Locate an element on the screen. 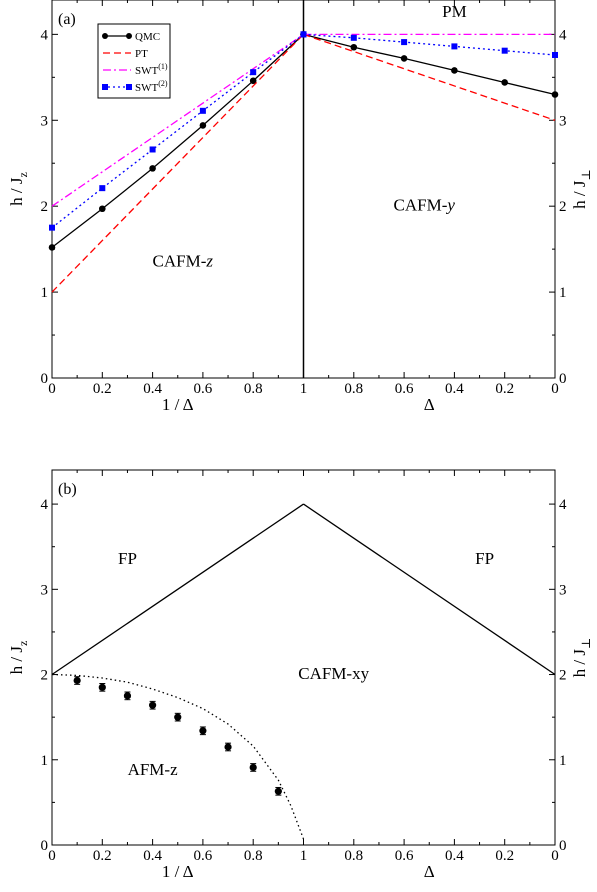 The height and width of the screenshot is (892, 597). legend-entry-label: QMC is located at coordinates (147, 37).